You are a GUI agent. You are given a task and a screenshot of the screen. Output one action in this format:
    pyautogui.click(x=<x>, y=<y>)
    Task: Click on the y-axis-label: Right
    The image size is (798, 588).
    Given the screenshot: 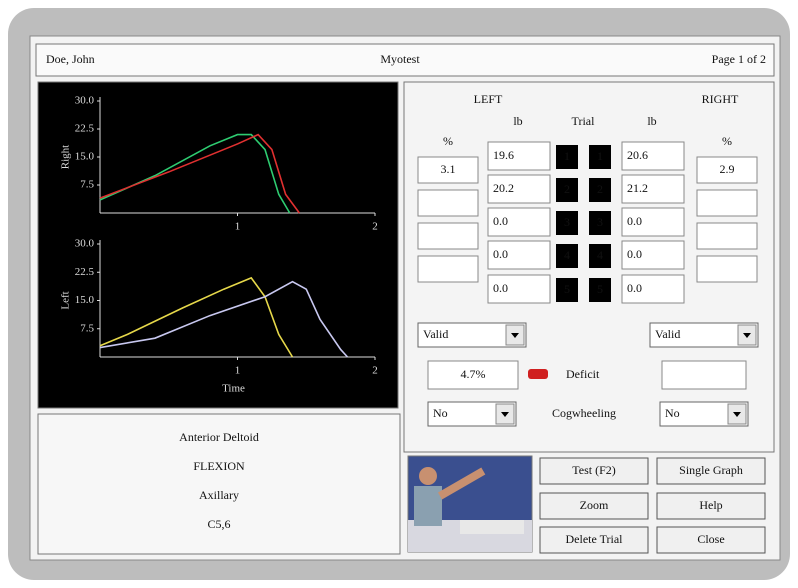 What is the action you would take?
    pyautogui.click(x=66, y=157)
    